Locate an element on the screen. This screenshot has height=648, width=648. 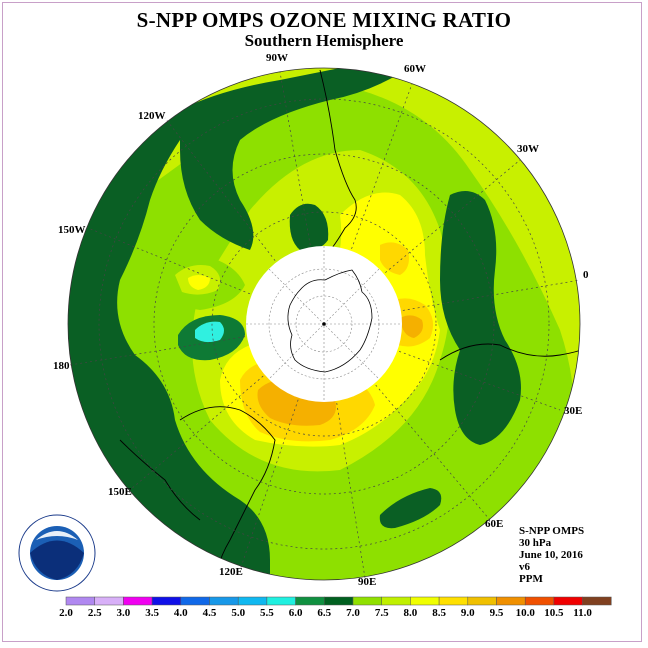
coast-africa is located at coordinates (509, 350).